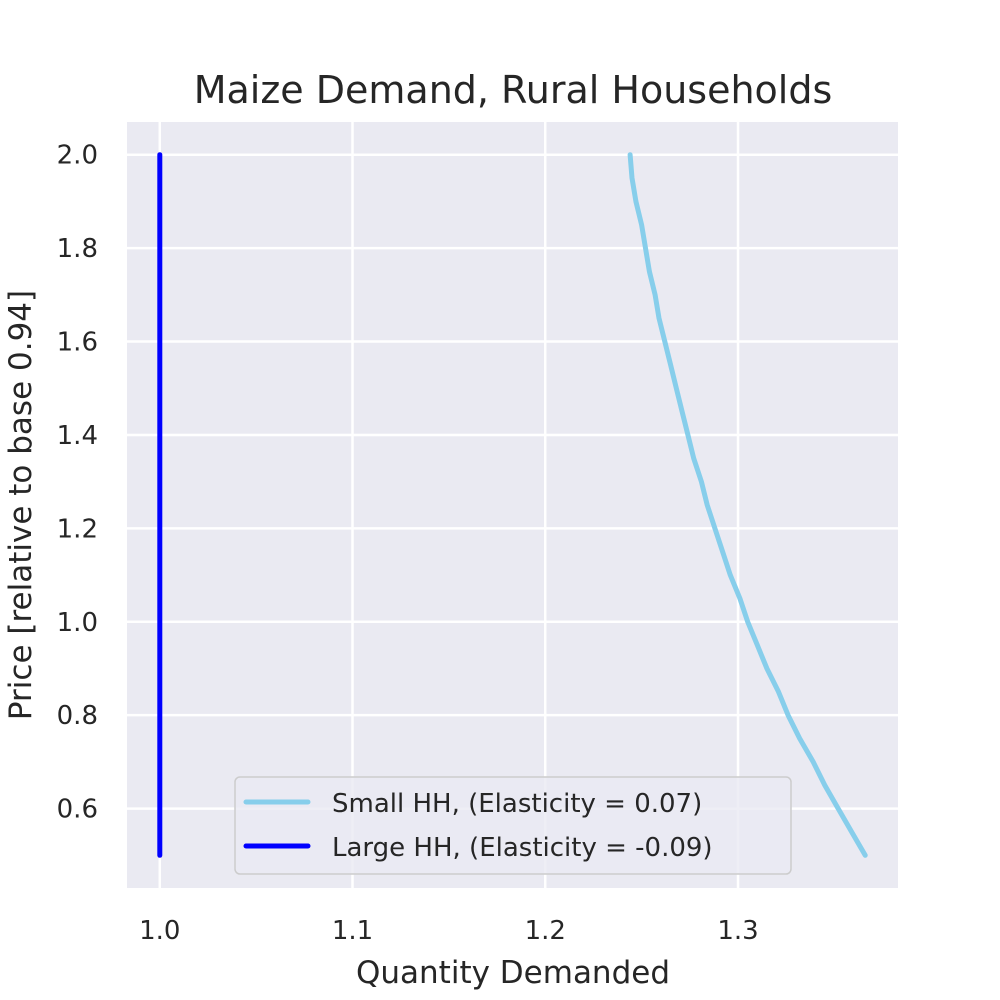  What do you see at coordinates (77, 810) in the screenshot?
I see `y-tick-label: 0.6` at bounding box center [77, 810].